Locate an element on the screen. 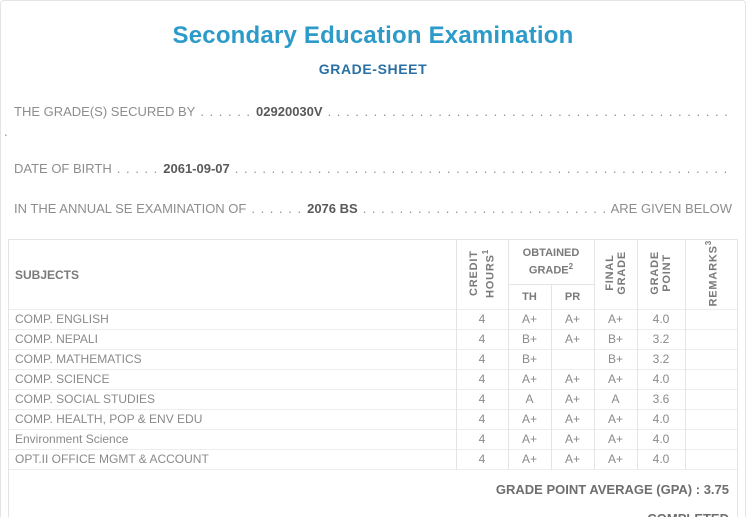 This screenshot has height=517, width=746. column-header-credit-hours: CREDIT HOURS1 is located at coordinates (481, 275).